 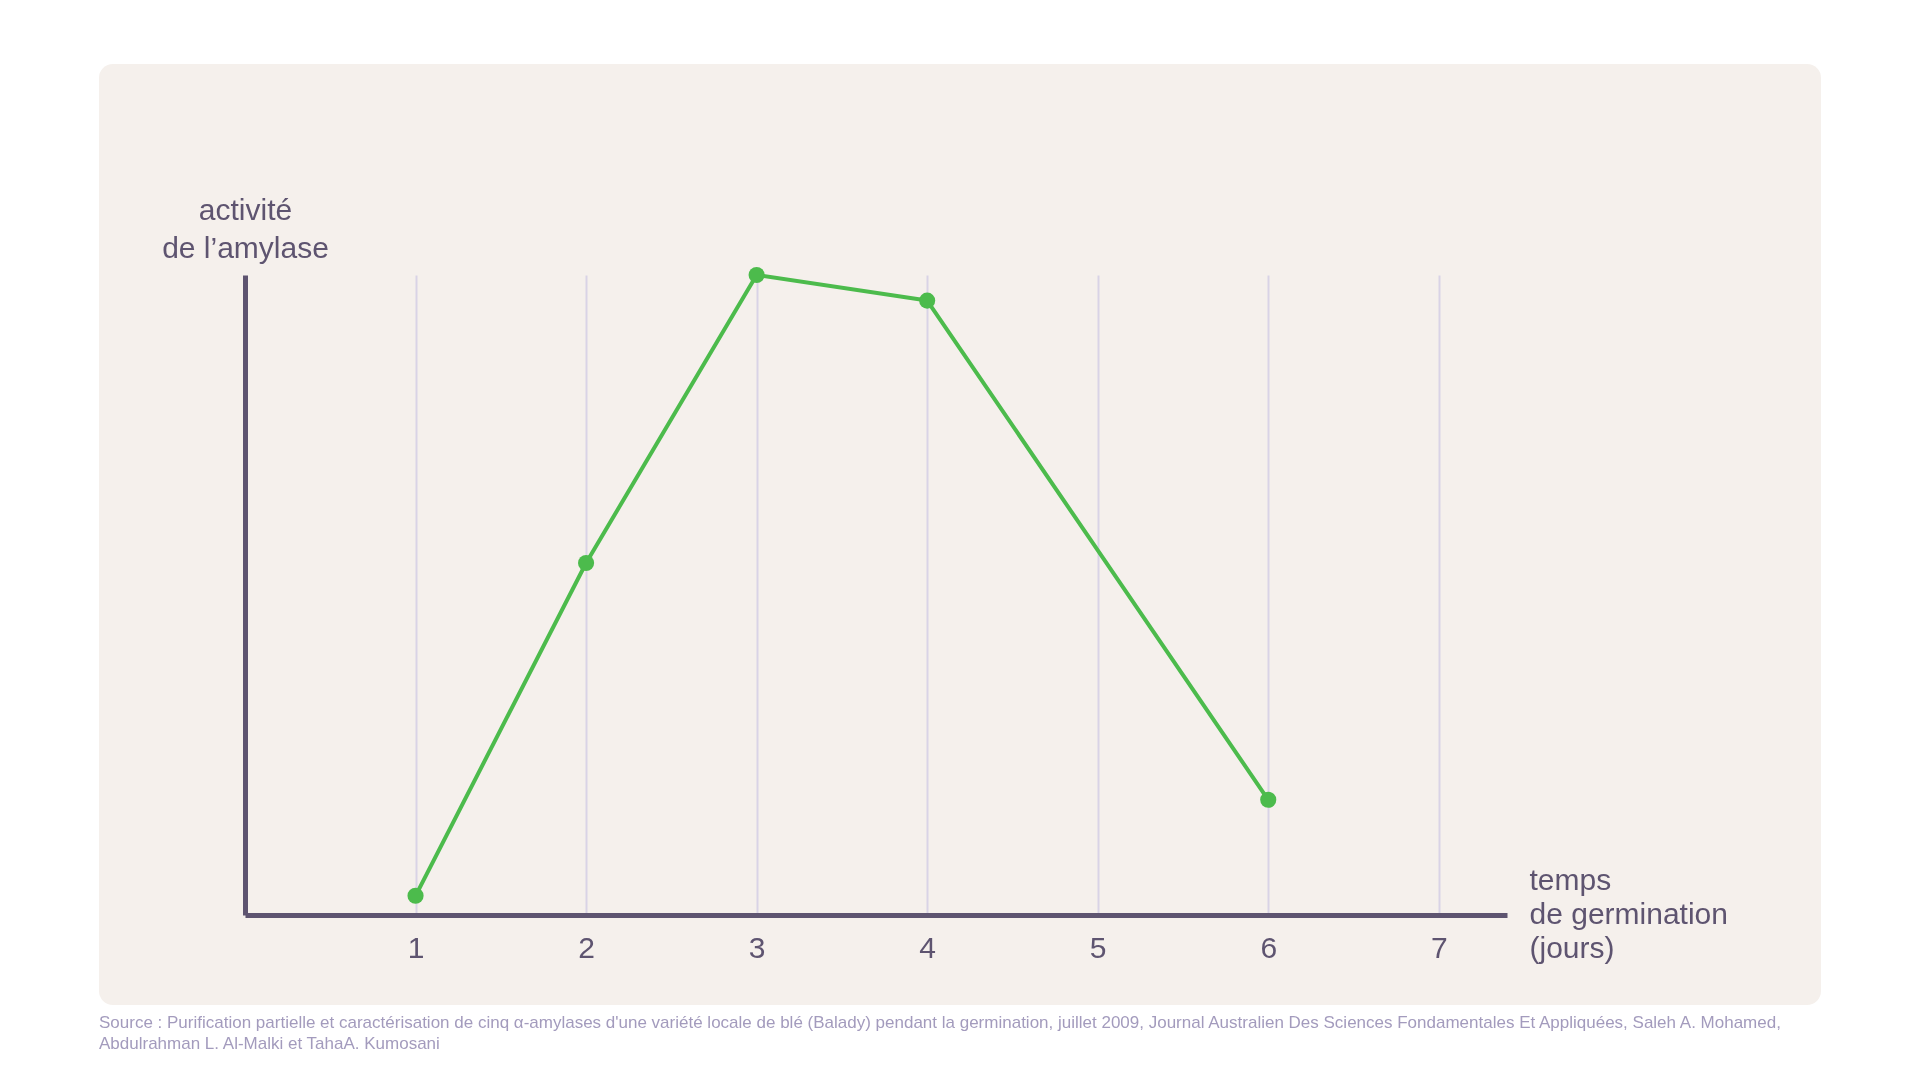 What do you see at coordinates (940, 1033) in the screenshot?
I see `source-note: Source : Purification partielle et caractérisation de cinq α-amylases d'une variété locale de blé (Balady) pendant la germination, juillet 2009, Journal Australien Des Sciences Fondamentales Et Appliquées, Saleh A. Mohamed, Abdulrahman L. Al-Malki et TahaA. Kumosani` at bounding box center [940, 1033].